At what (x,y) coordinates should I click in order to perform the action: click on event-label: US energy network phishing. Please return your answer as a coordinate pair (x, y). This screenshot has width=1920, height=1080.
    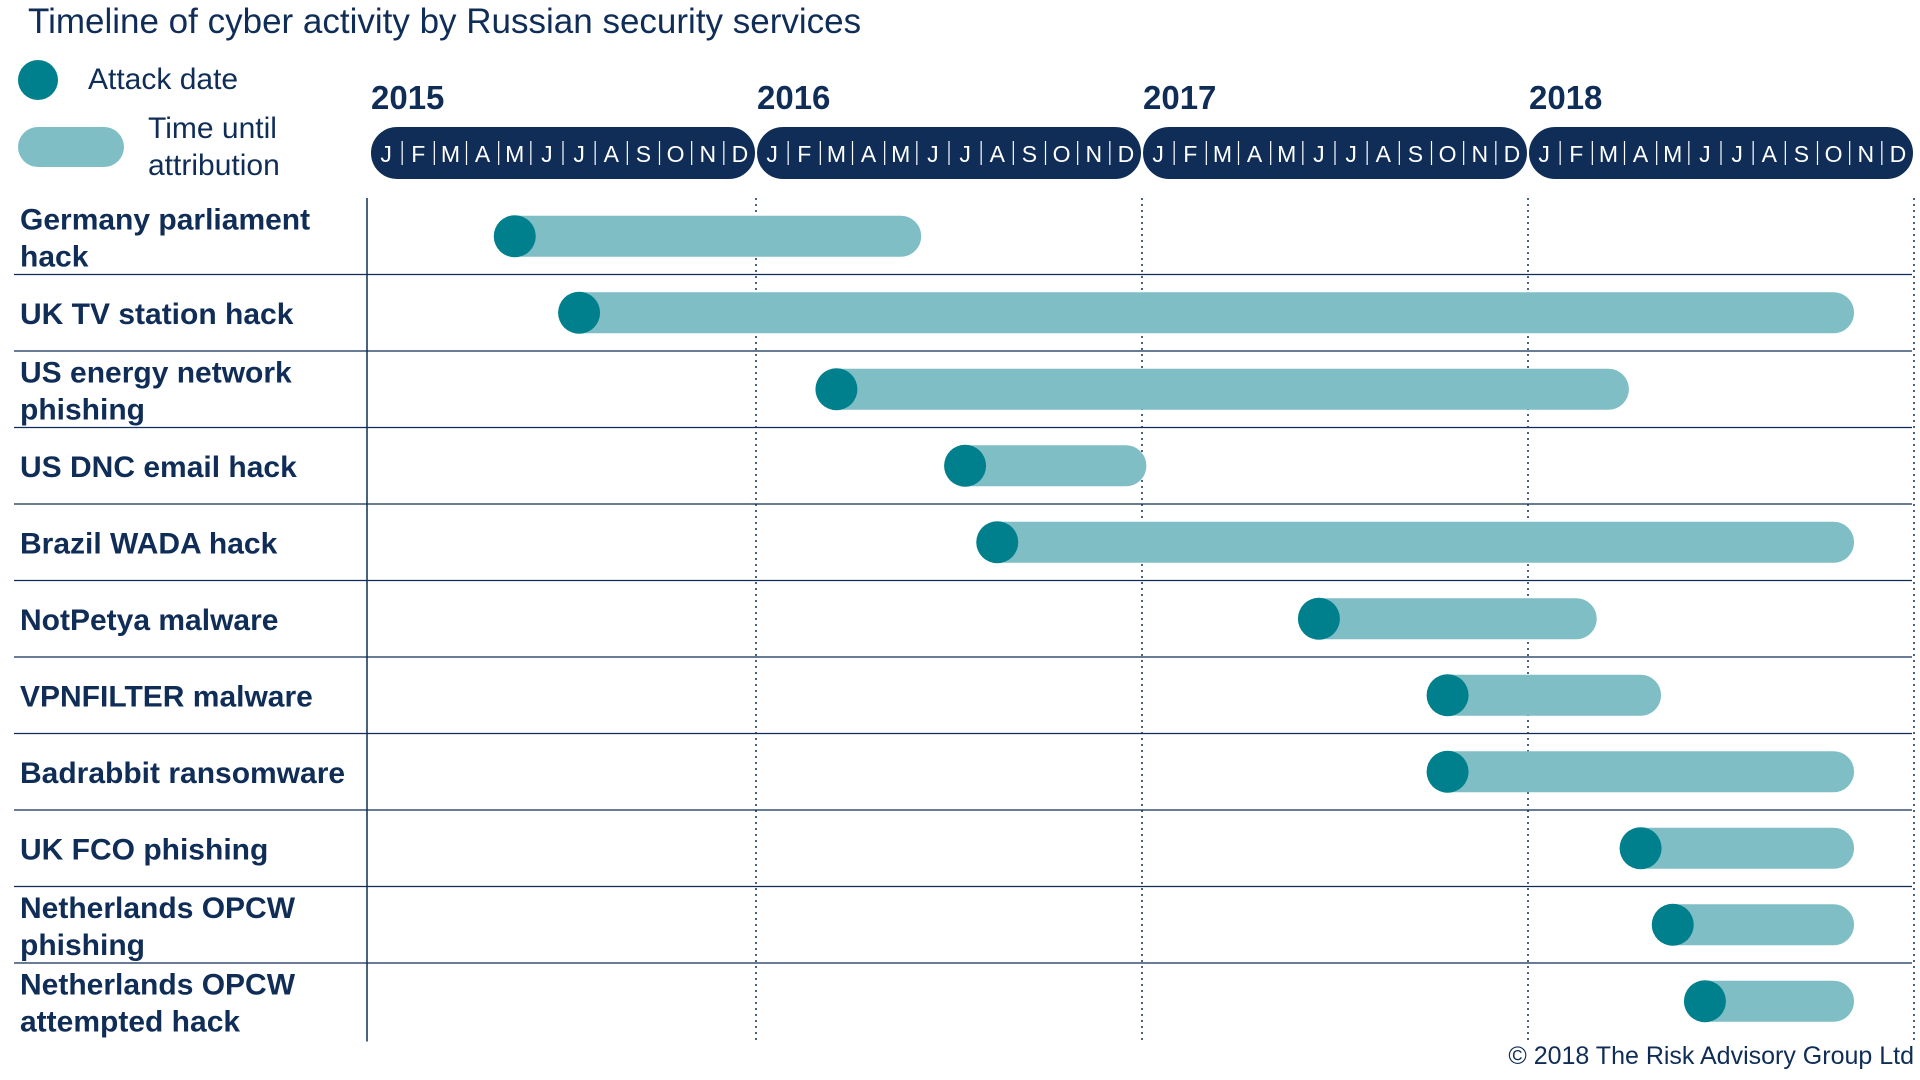
    Looking at the image, I should click on (156, 391).